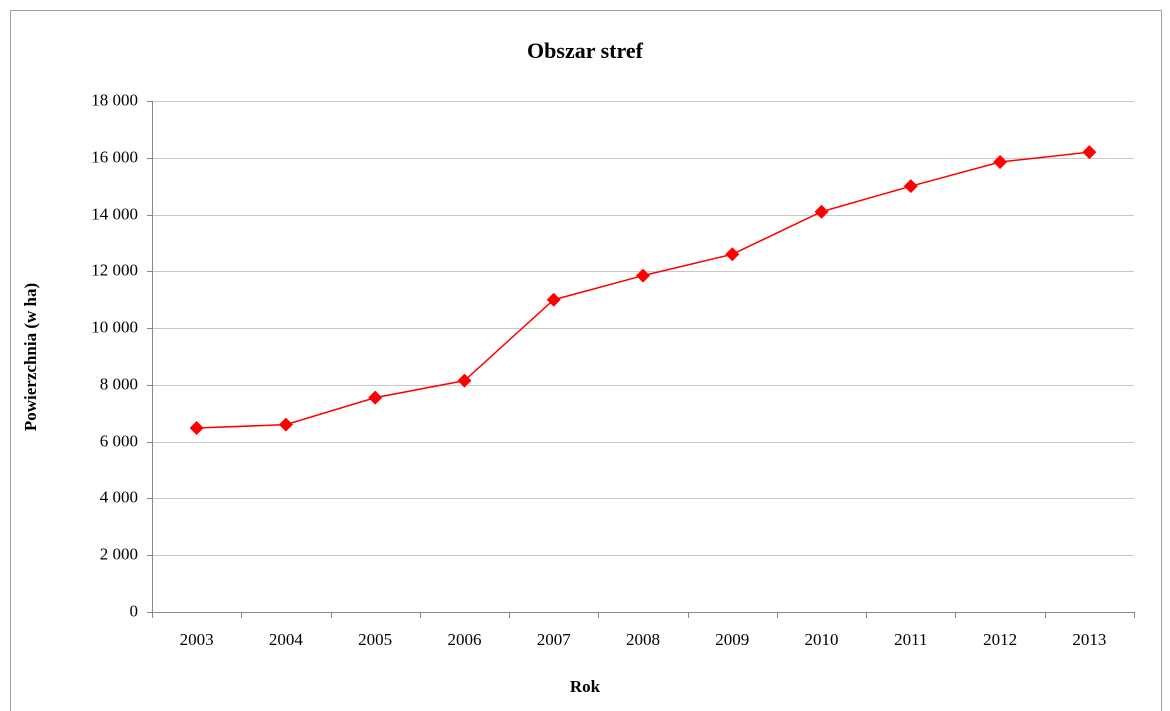  Describe the element at coordinates (585, 50) in the screenshot. I see `chart-title: Obszar stref` at that location.